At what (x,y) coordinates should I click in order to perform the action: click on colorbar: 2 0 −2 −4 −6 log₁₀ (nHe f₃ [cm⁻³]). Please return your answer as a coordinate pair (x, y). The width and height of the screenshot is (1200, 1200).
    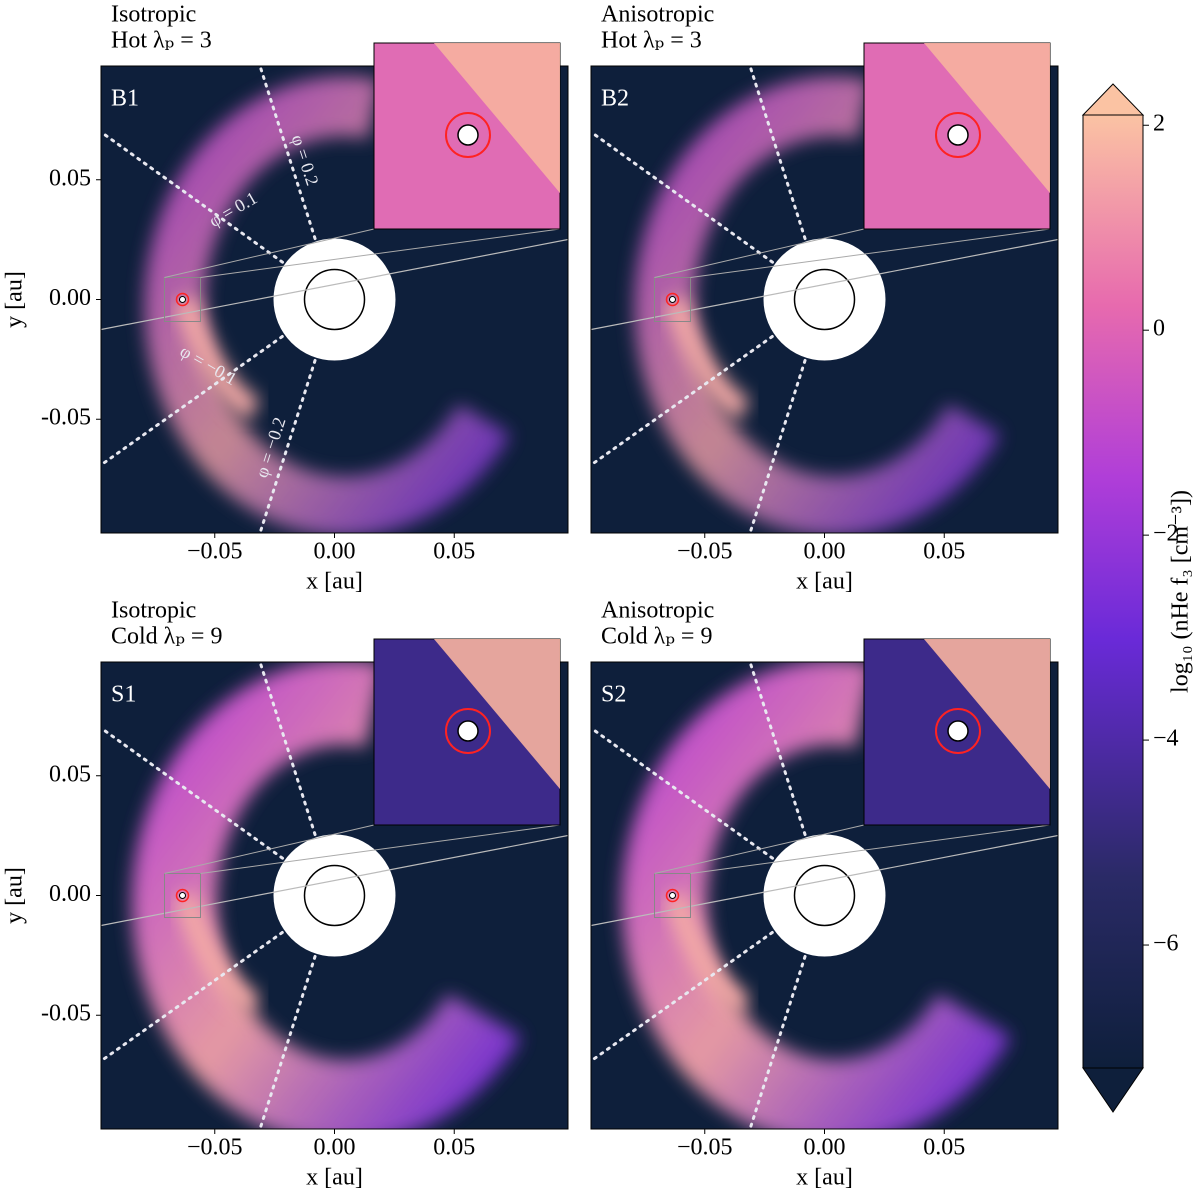
    Looking at the image, I should click on (1137, 598).